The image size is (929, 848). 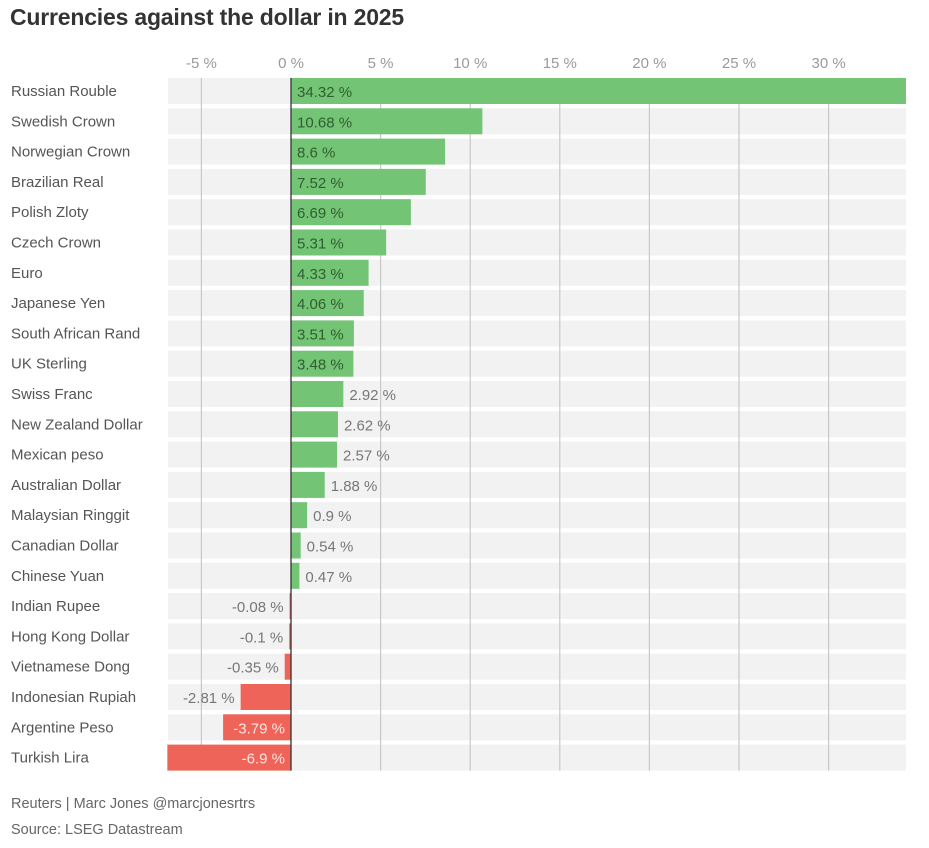 What do you see at coordinates (70, 515) in the screenshot?
I see `category-label: Malaysian Ringgit` at bounding box center [70, 515].